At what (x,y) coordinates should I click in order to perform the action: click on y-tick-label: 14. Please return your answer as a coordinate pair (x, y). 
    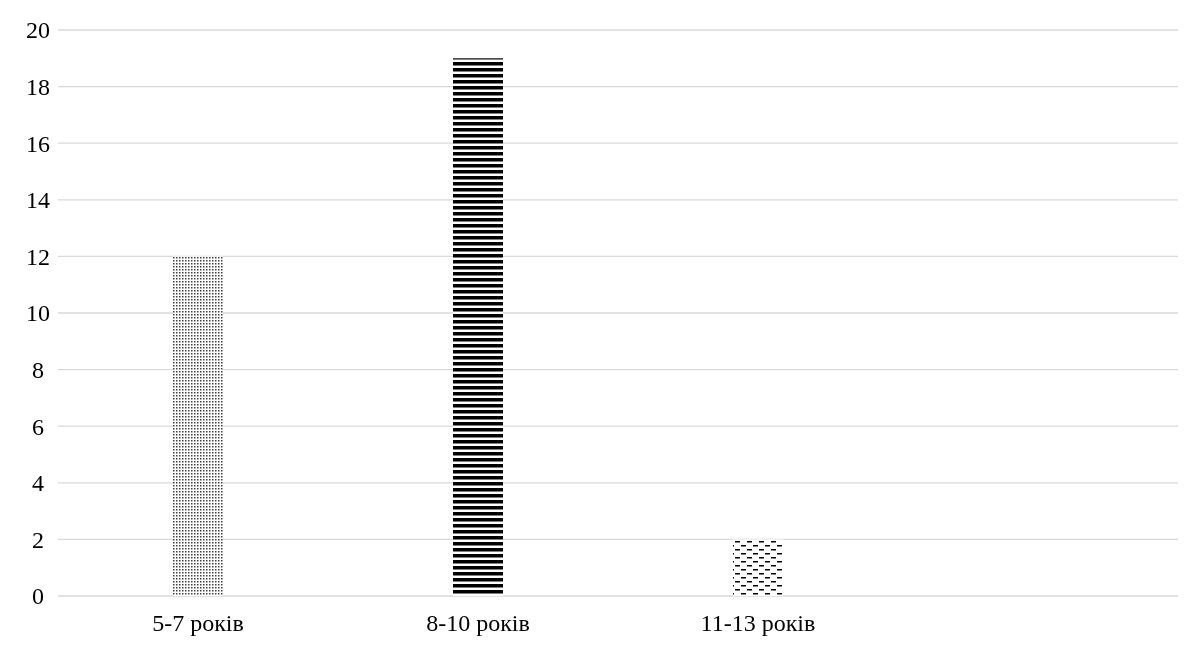
    Looking at the image, I should click on (38, 200).